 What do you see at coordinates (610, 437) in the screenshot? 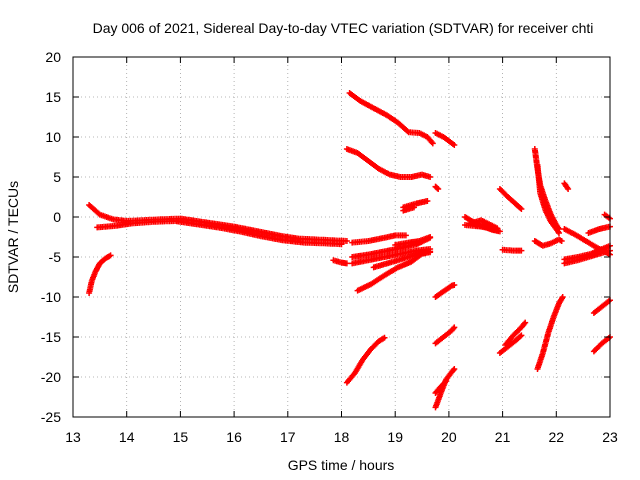
I see `x-tick-label: 23` at bounding box center [610, 437].